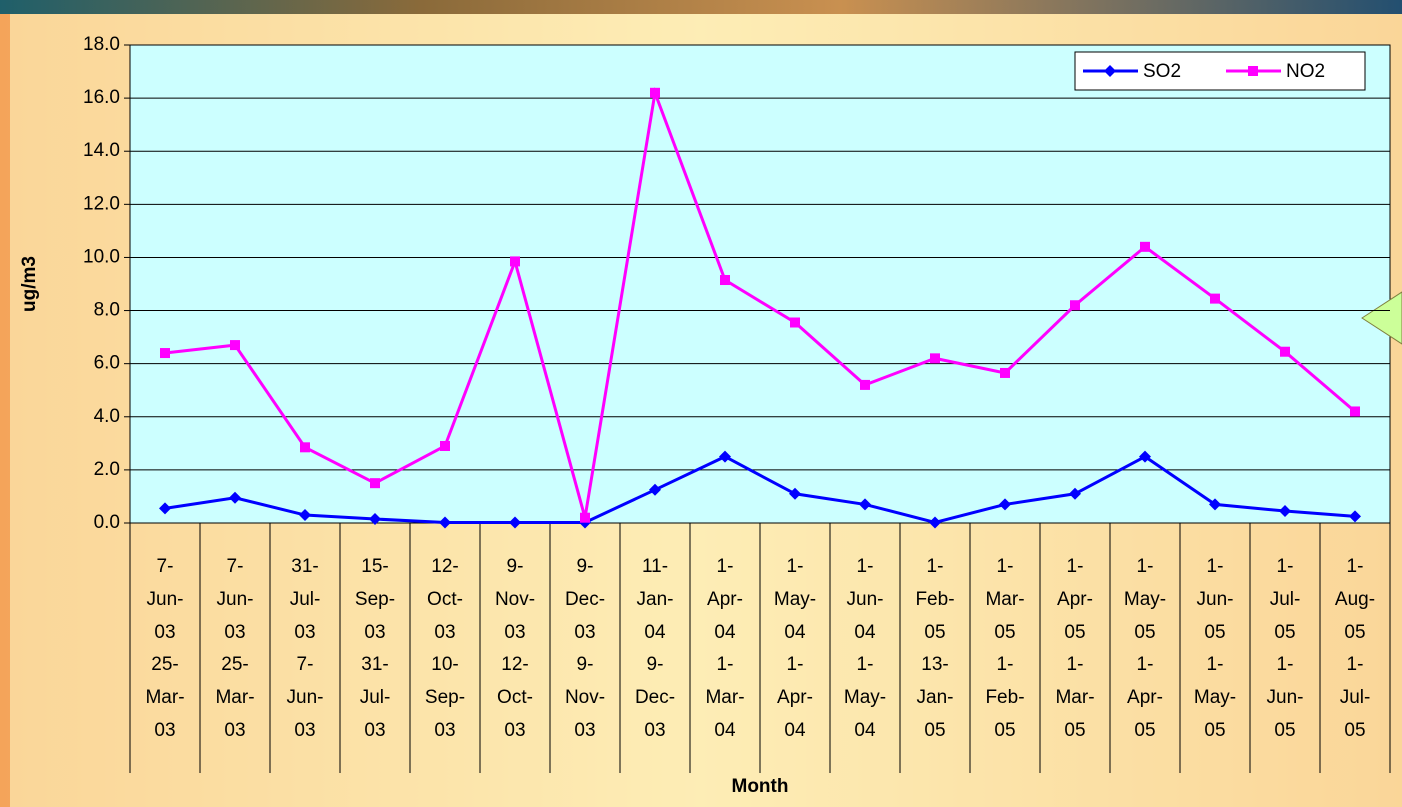 This screenshot has width=1402, height=807. I want to click on y-axis-label: ug/m3, so click(29, 284).